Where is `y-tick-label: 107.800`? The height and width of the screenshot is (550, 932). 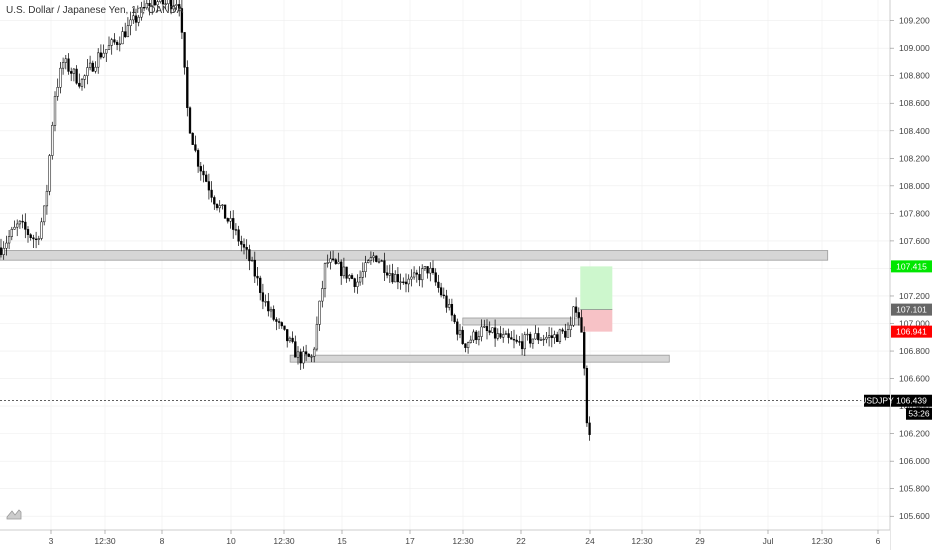 y-tick-label: 107.800 is located at coordinates (914, 213).